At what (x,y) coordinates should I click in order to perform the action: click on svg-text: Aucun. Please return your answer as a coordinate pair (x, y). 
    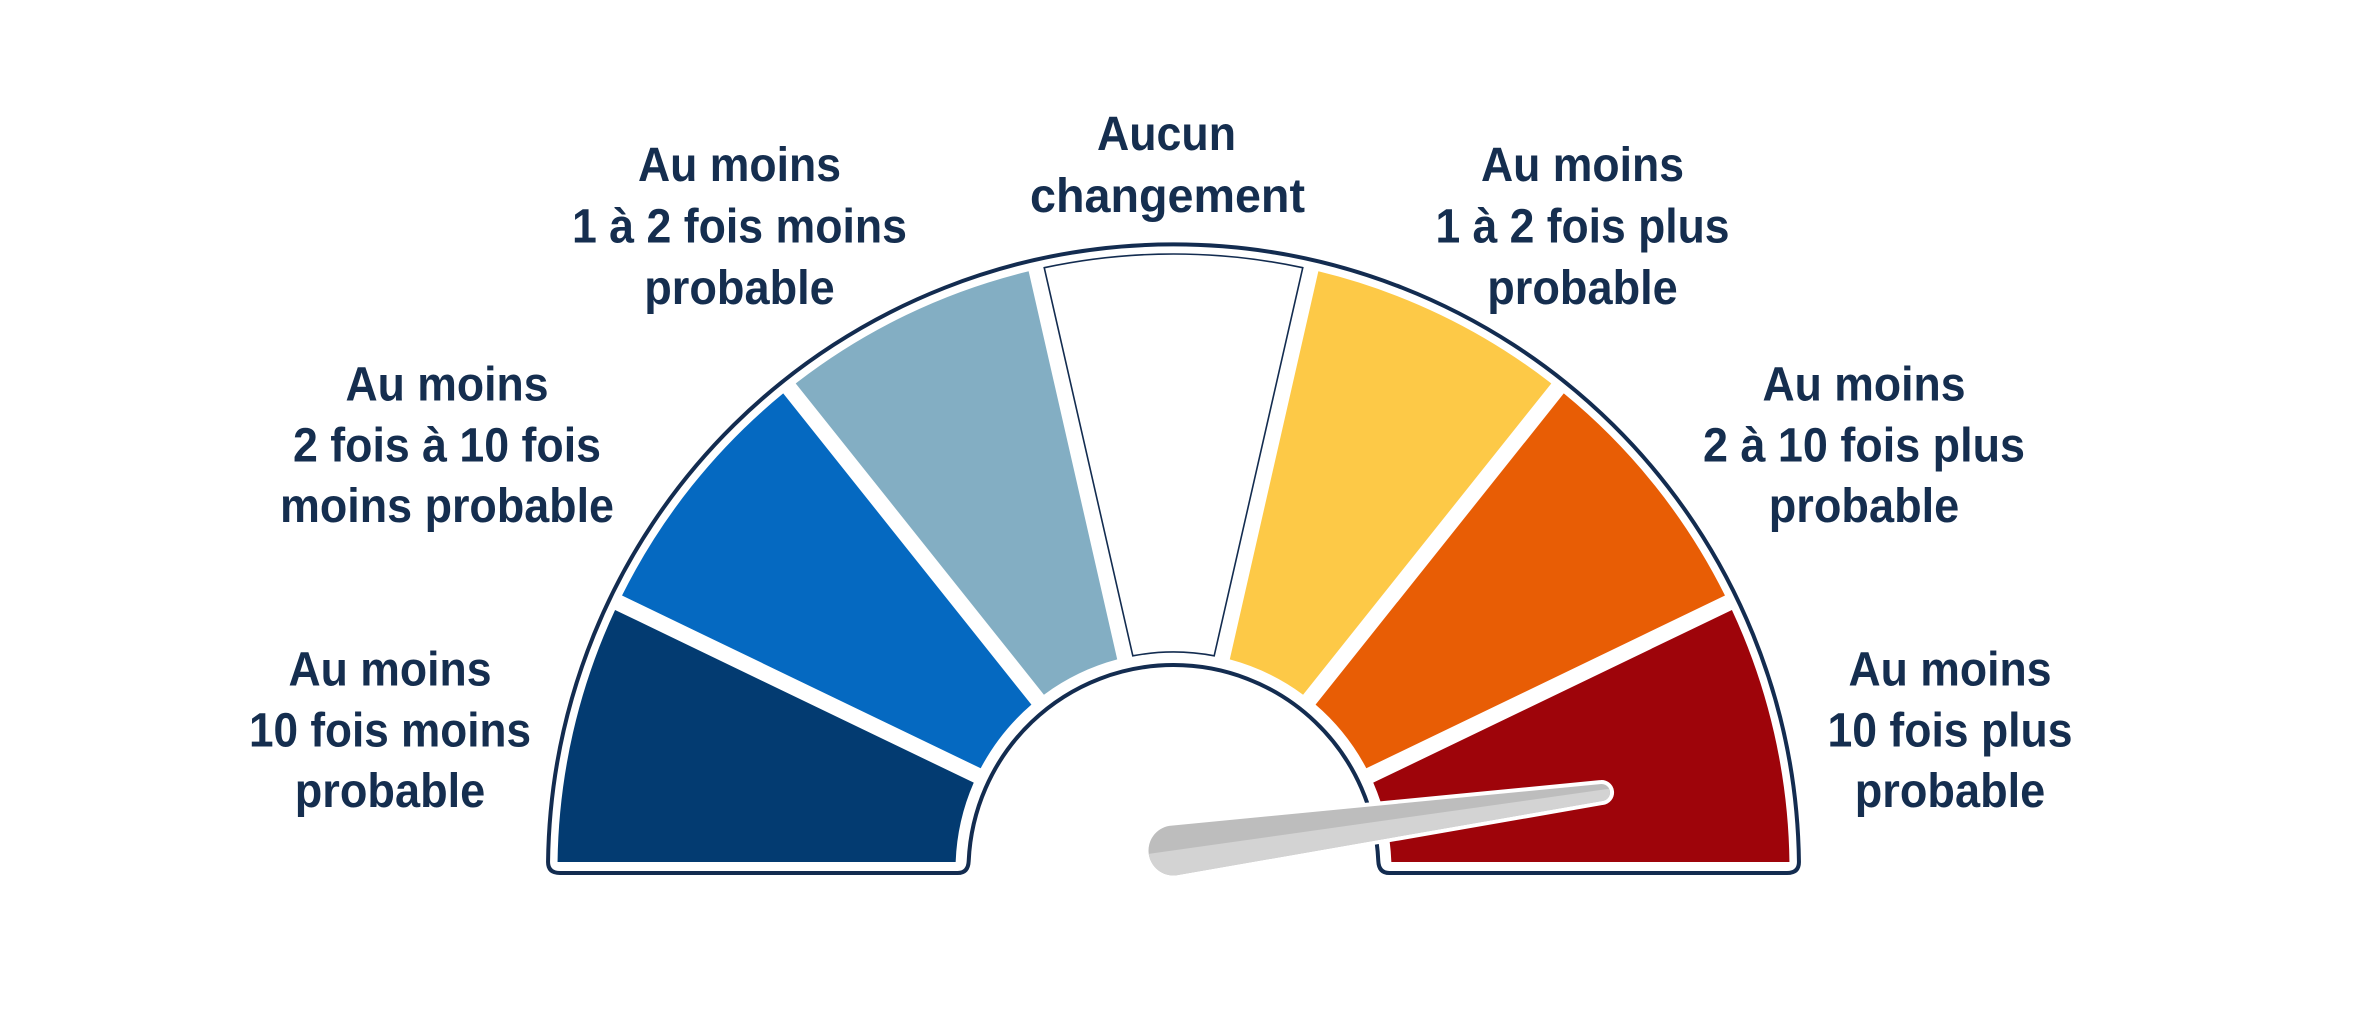
    Looking at the image, I should click on (1166, 134).